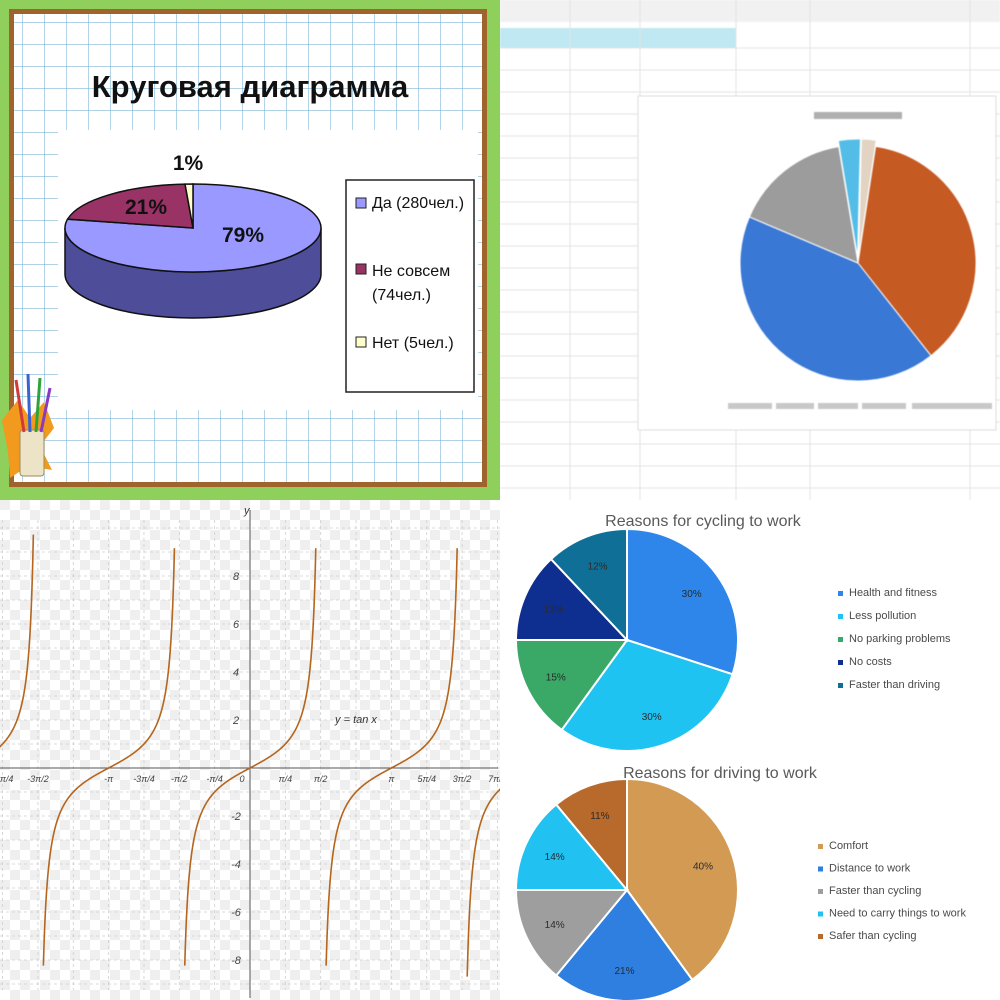 The image size is (1000, 1000). What do you see at coordinates (820, 869) in the screenshot?
I see `legend-swatch-distance-to-work` at bounding box center [820, 869].